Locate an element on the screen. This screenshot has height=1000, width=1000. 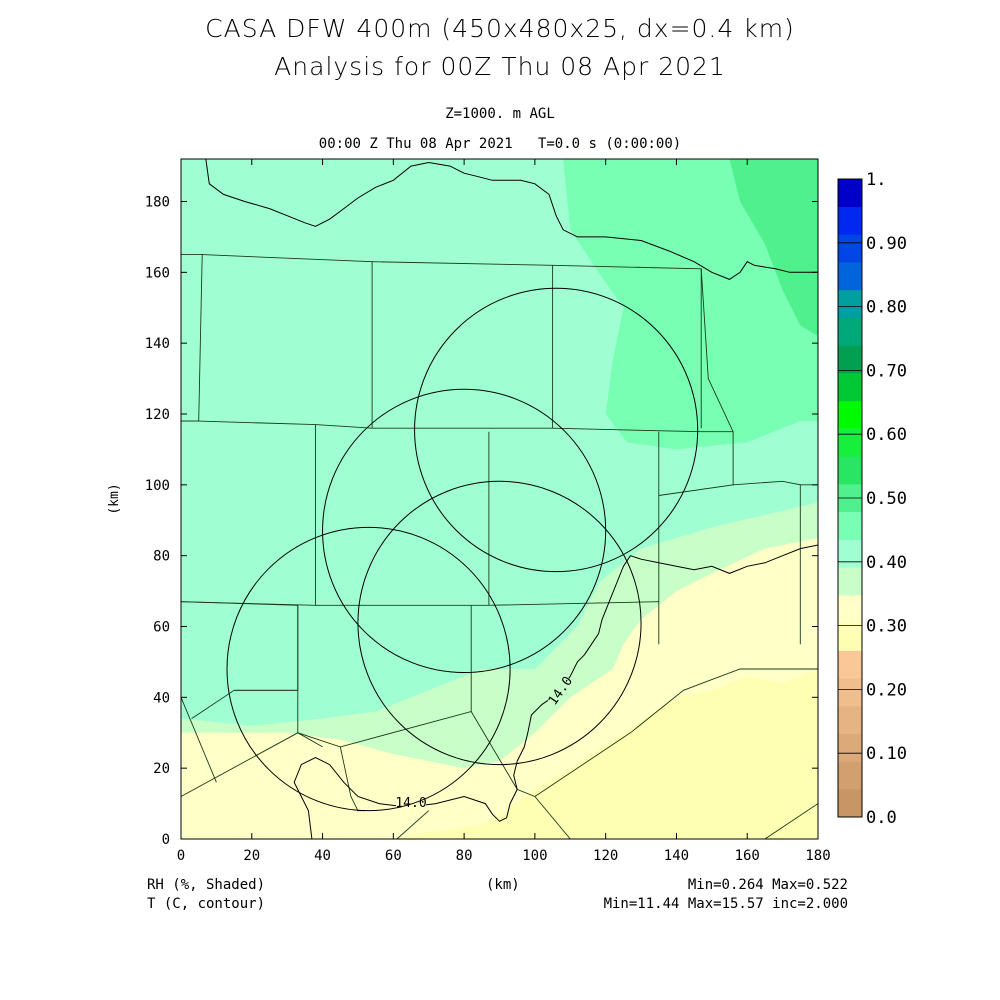
colorbar-label: 0.70 is located at coordinates (886, 371).